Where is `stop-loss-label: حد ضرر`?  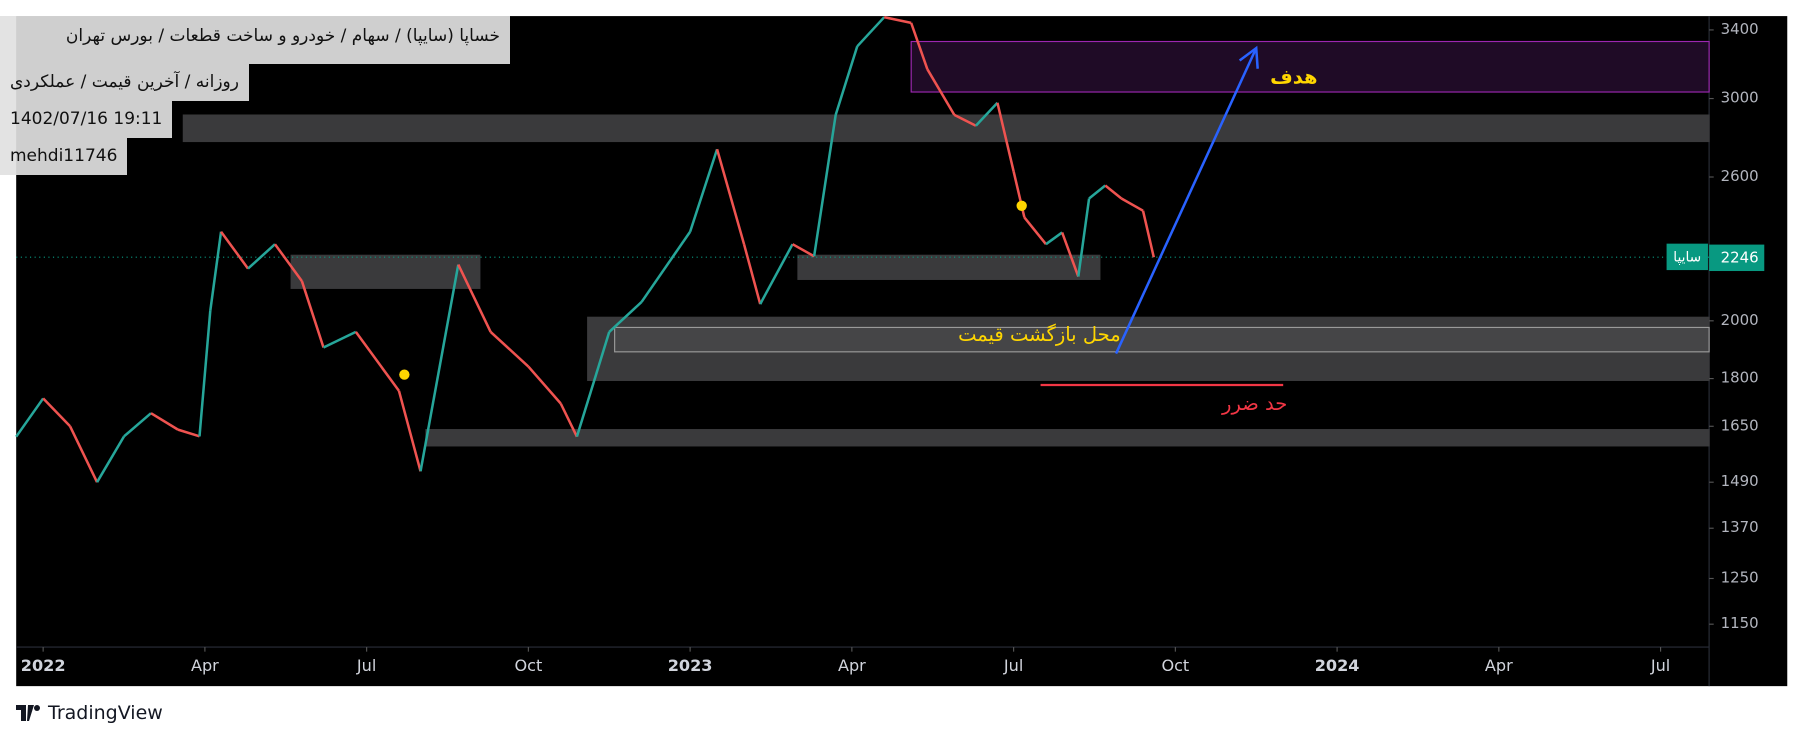
stop-loss-label: حد ضرر is located at coordinates (1254, 403).